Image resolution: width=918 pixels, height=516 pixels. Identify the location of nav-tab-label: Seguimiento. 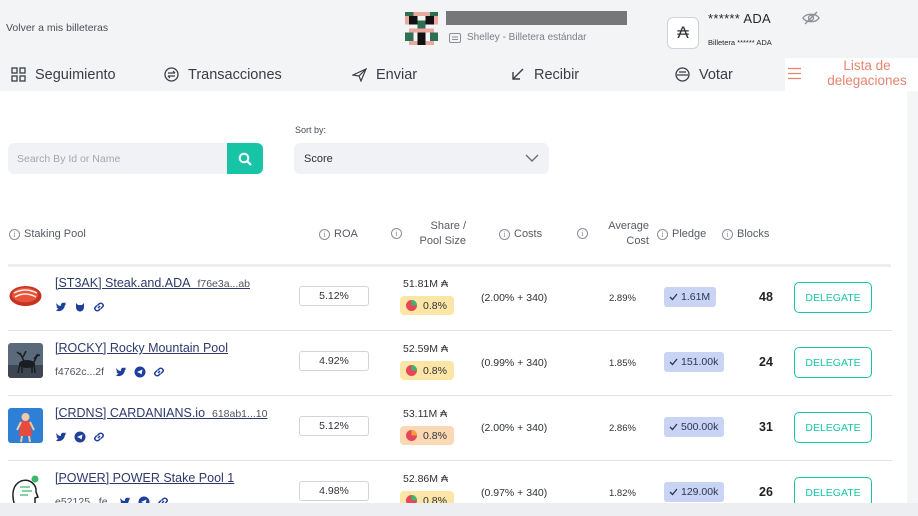
(75, 74).